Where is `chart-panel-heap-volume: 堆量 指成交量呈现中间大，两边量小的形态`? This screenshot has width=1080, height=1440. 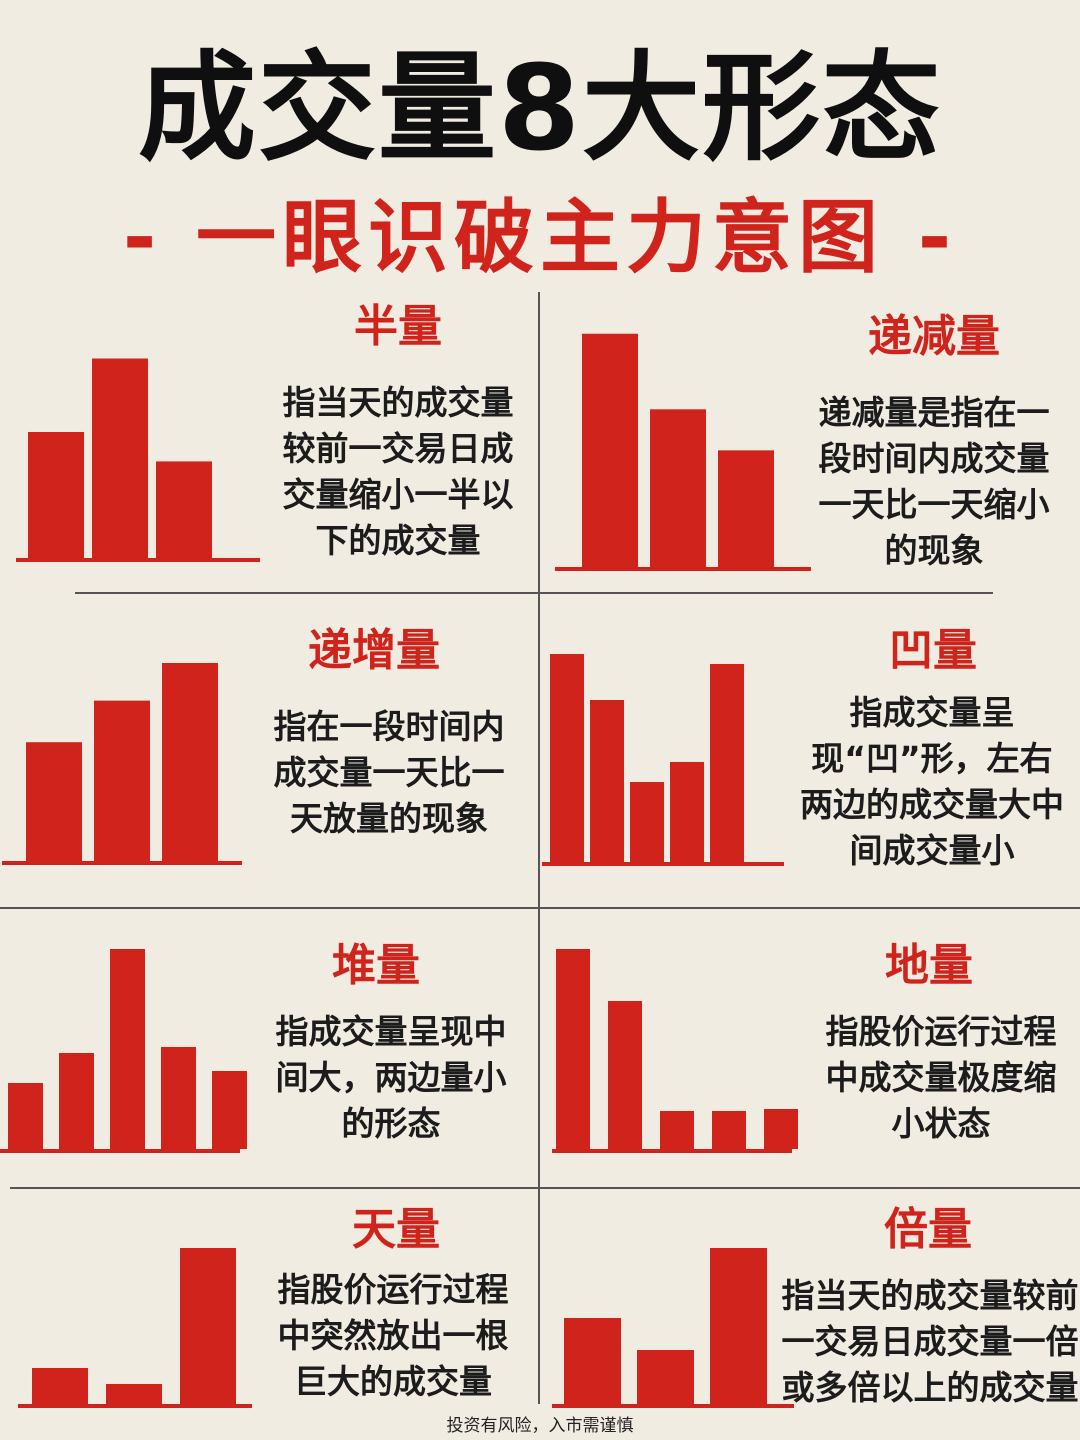 chart-panel-heap-volume: 堆量 指成交量呈现中间大，两边量小的形态 is located at coordinates (269, 1048).